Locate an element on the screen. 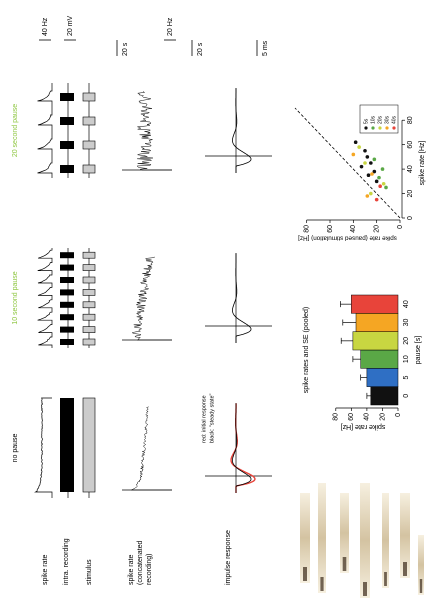  row-label: intra. recording is located at coordinates (66, 561).